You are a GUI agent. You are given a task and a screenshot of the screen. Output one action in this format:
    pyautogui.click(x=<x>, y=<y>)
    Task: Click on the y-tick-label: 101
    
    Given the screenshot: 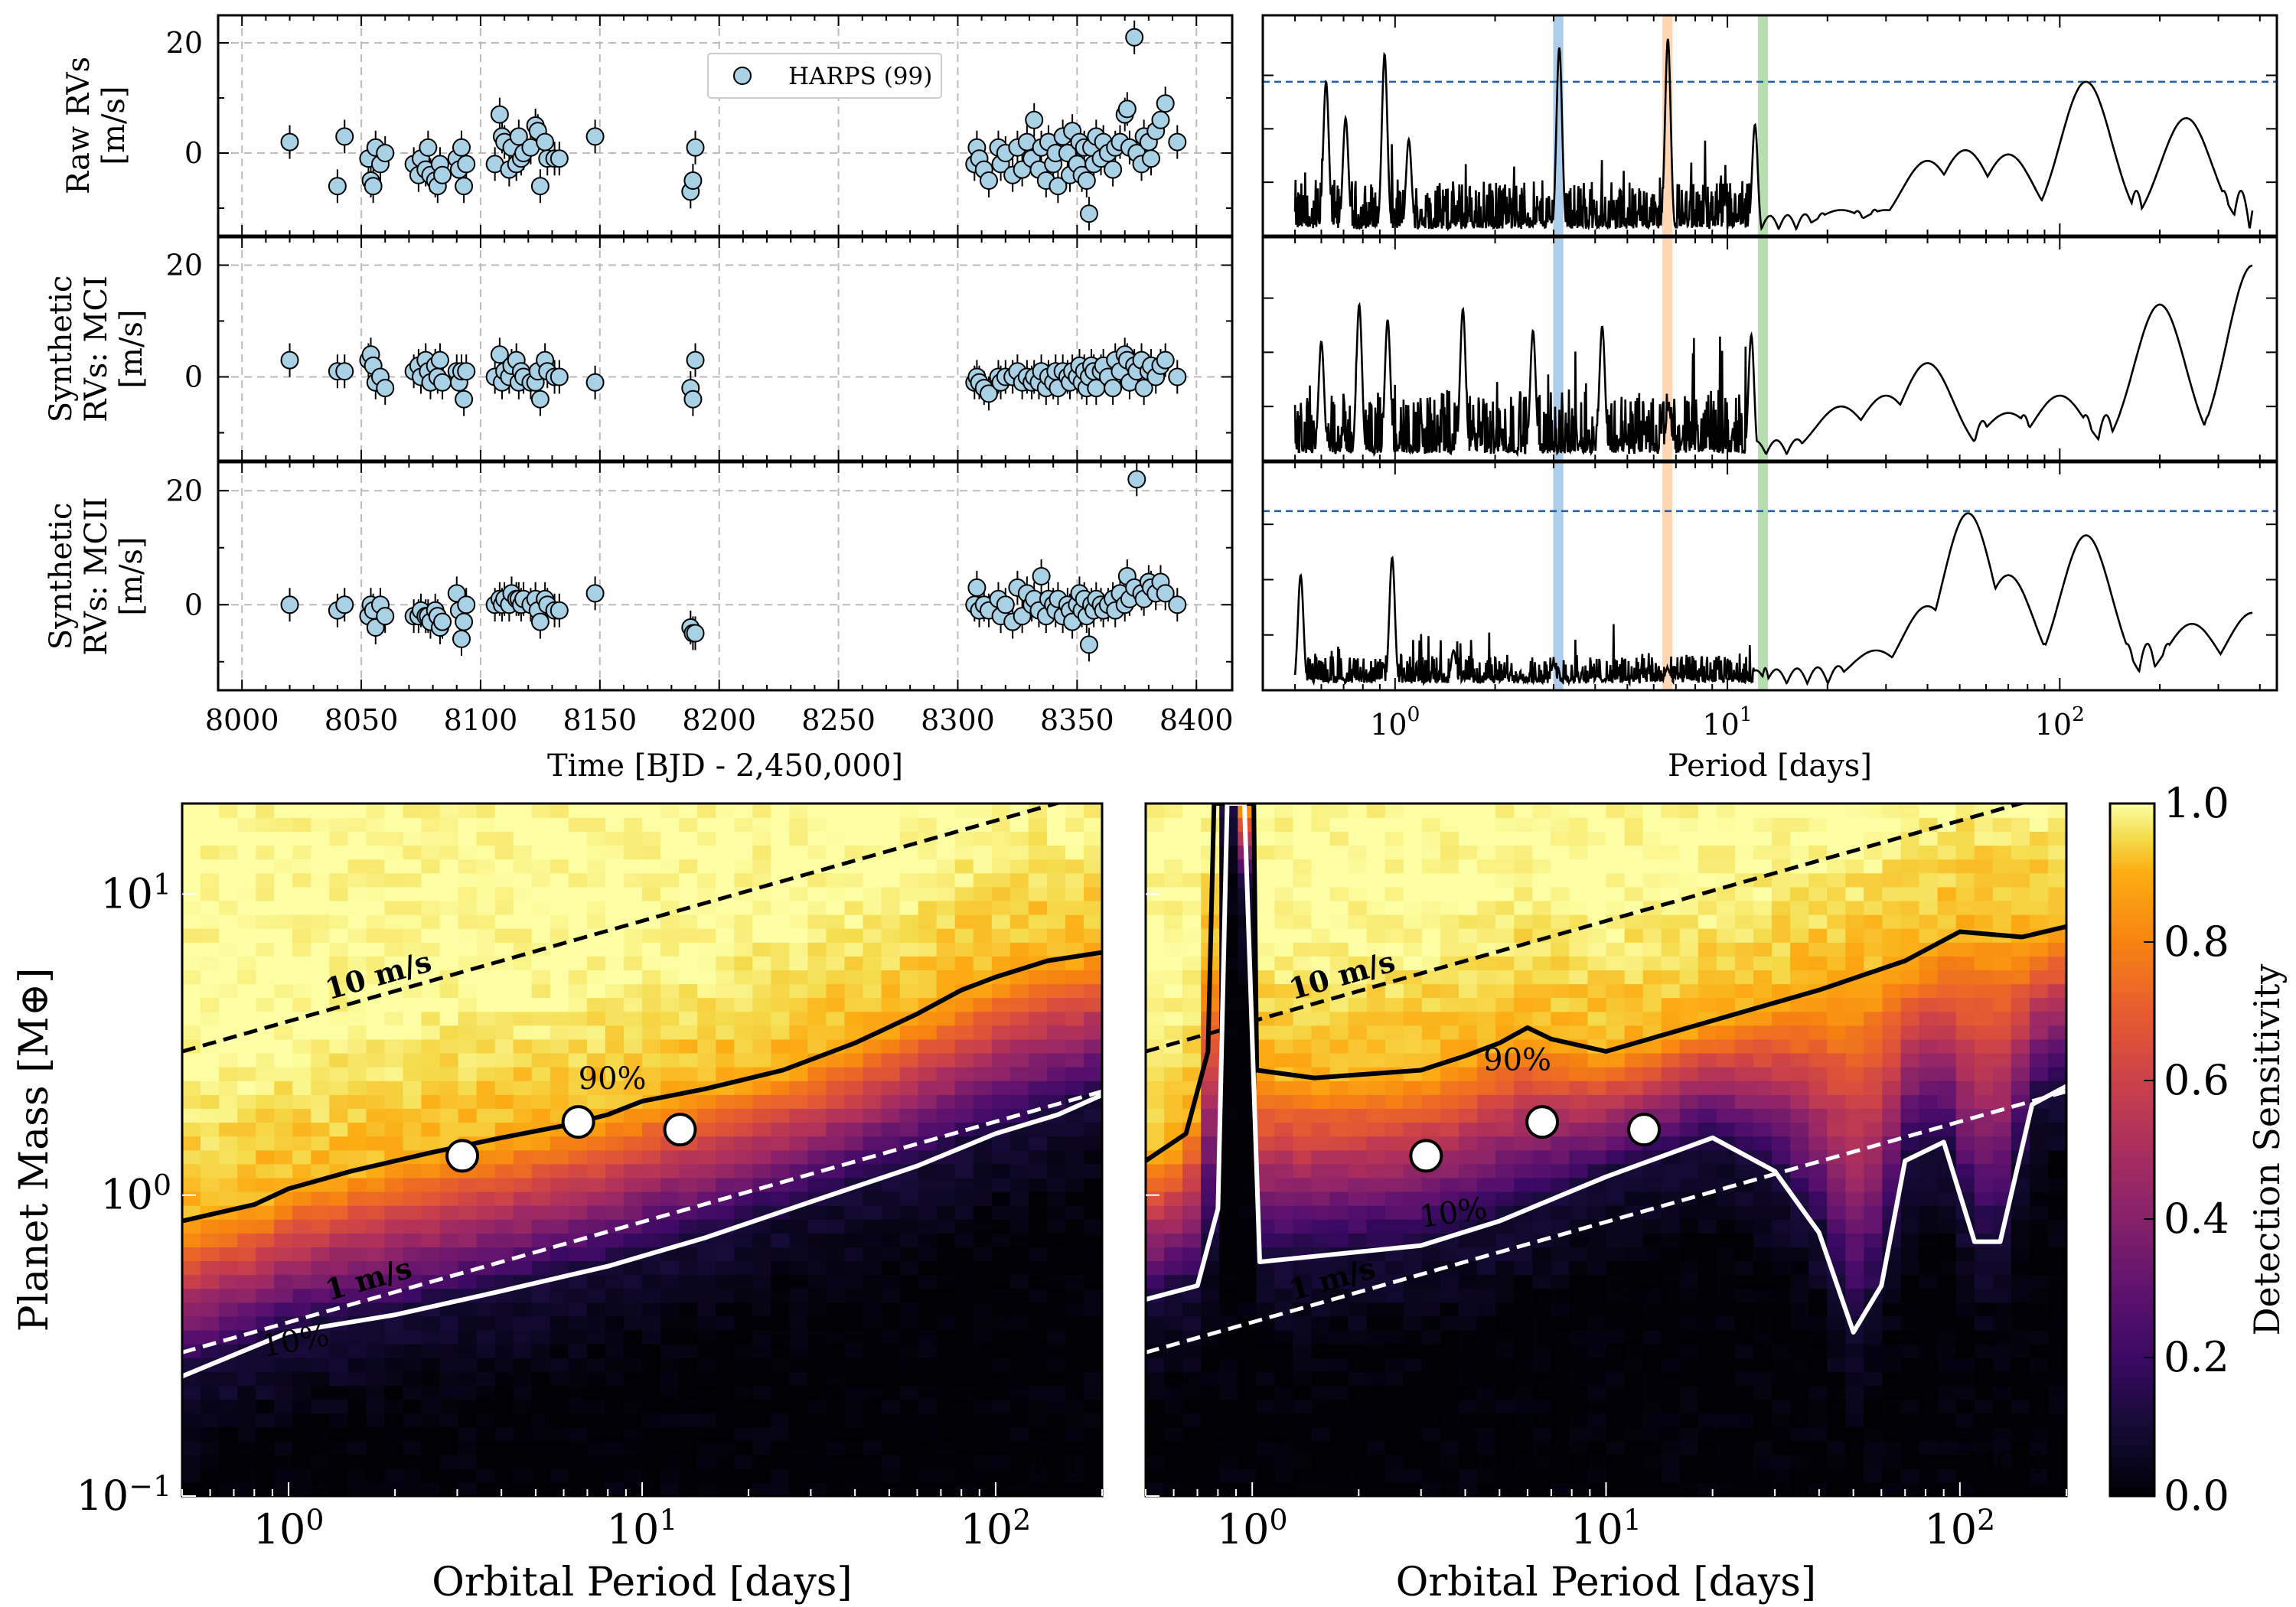 What is the action you would take?
    pyautogui.click(x=135, y=893)
    